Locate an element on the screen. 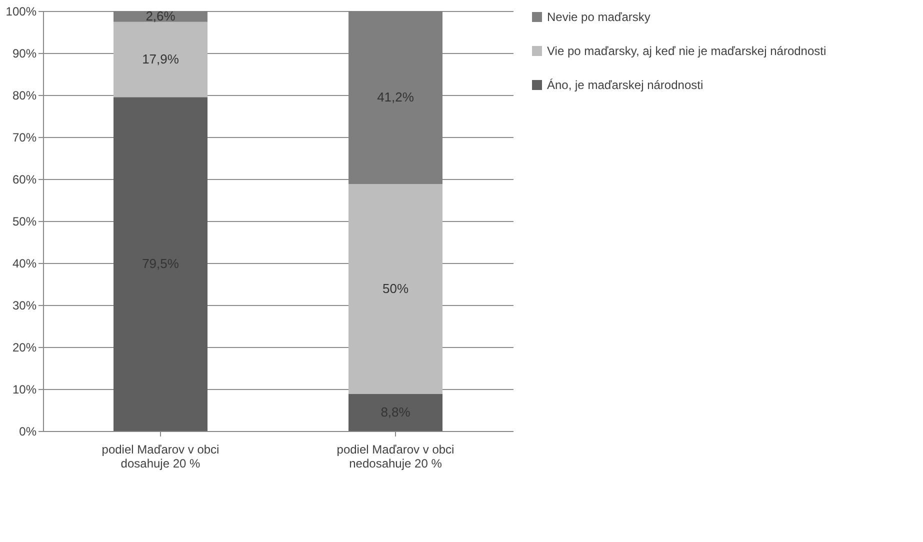  y-tick-label: 40% is located at coordinates (24, 263).